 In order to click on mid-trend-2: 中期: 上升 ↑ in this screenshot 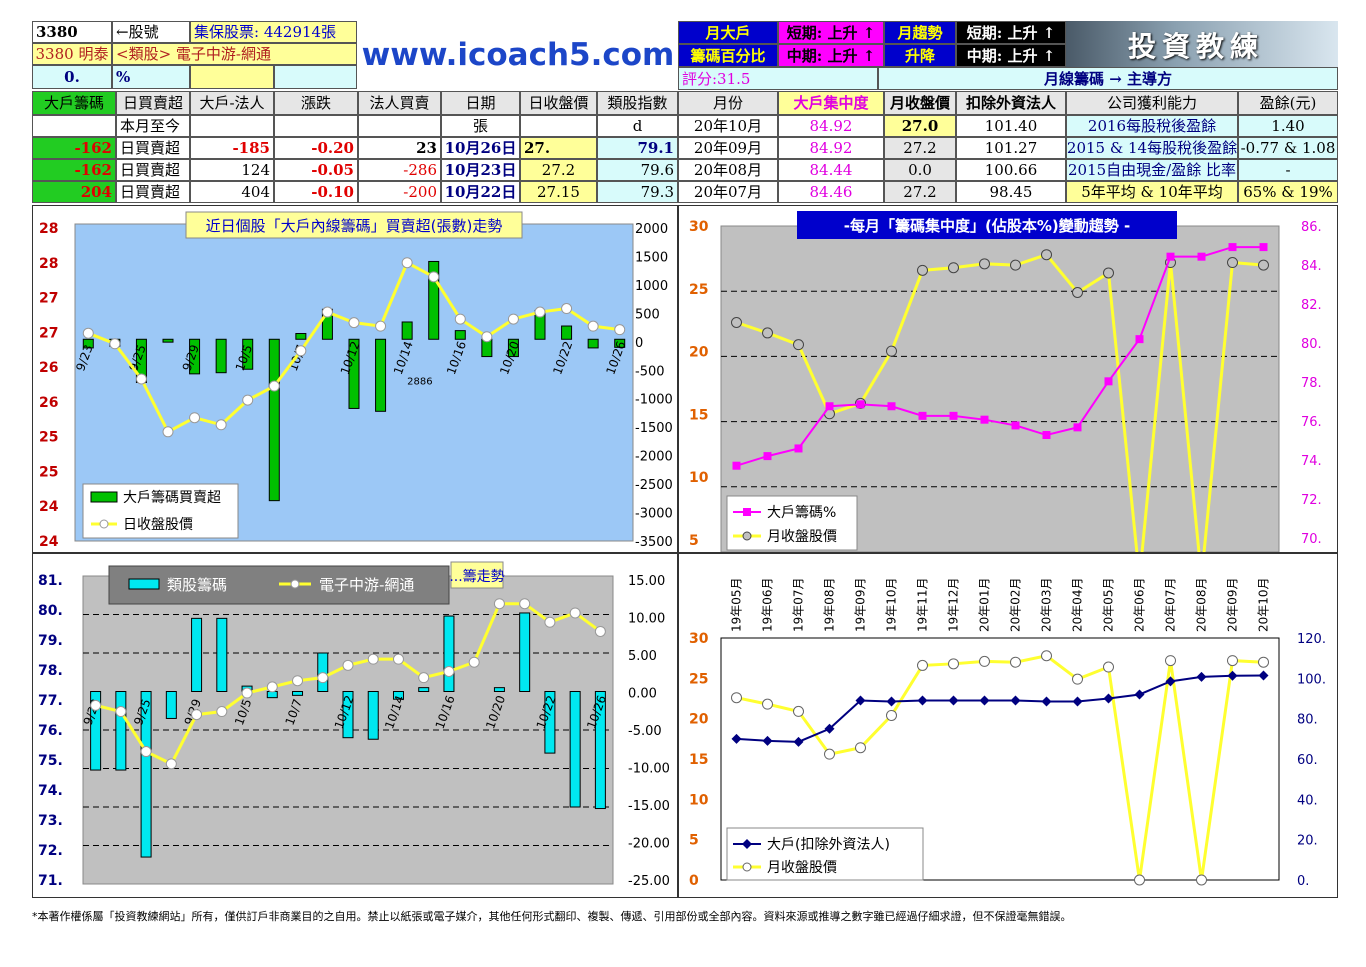, I will do `click(1011, 55)`.